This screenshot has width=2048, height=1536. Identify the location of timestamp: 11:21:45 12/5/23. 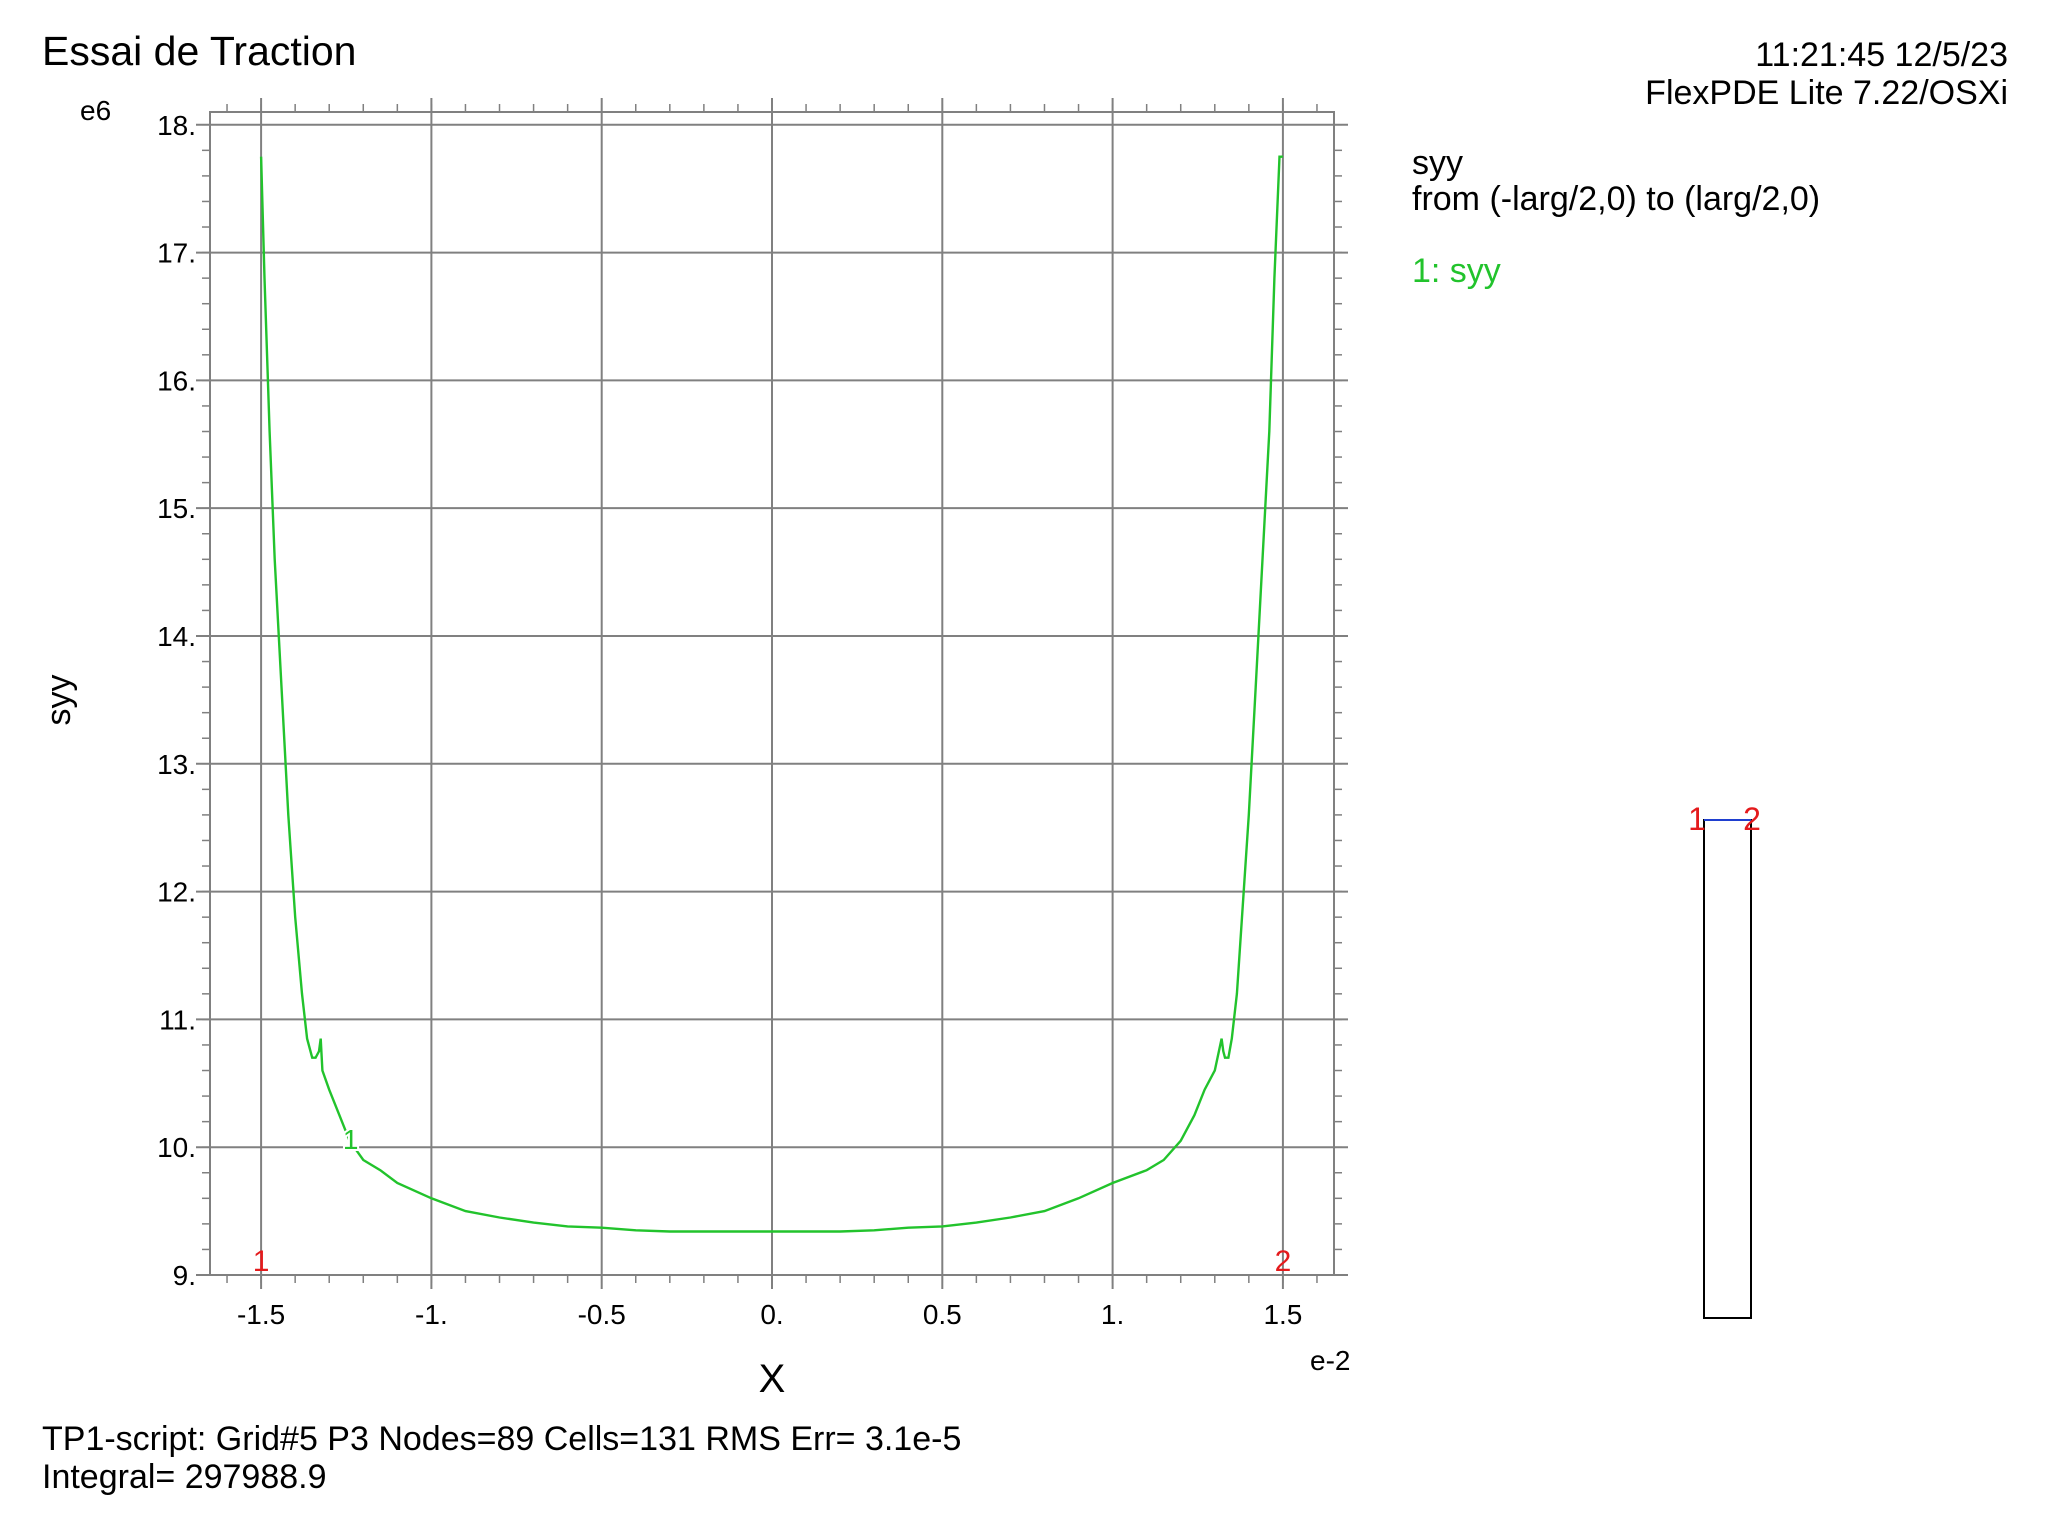
(1881, 55).